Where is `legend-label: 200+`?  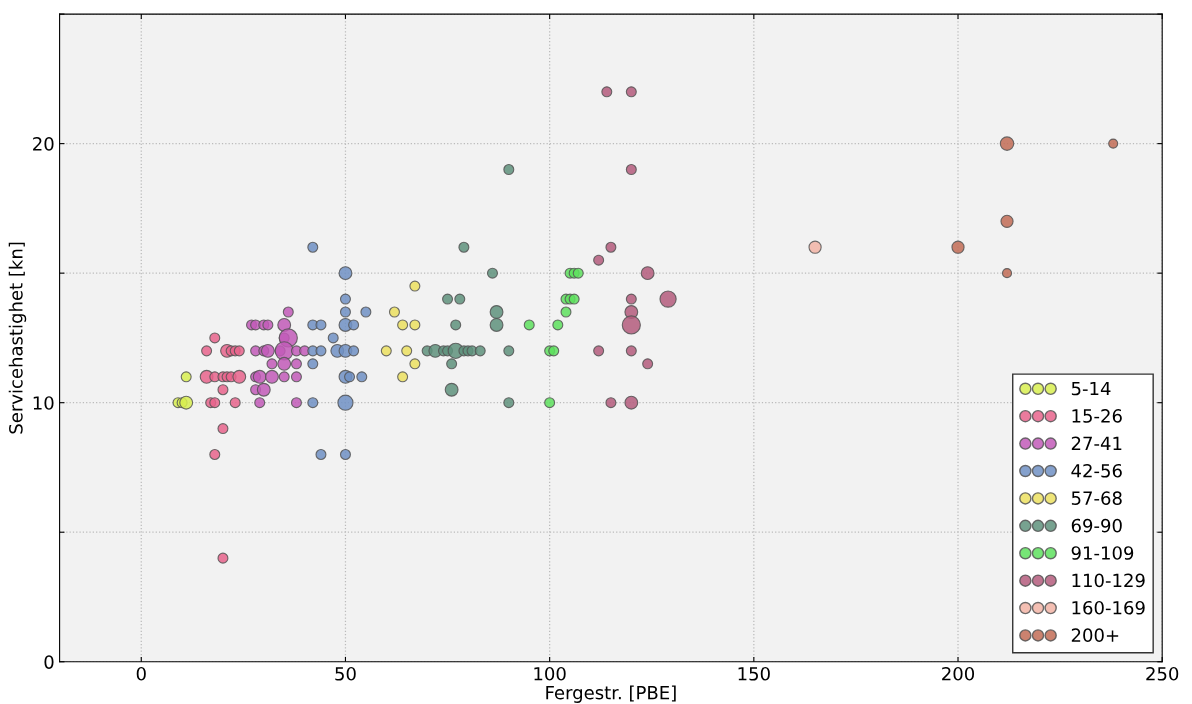 legend-label: 200+ is located at coordinates (1095, 635).